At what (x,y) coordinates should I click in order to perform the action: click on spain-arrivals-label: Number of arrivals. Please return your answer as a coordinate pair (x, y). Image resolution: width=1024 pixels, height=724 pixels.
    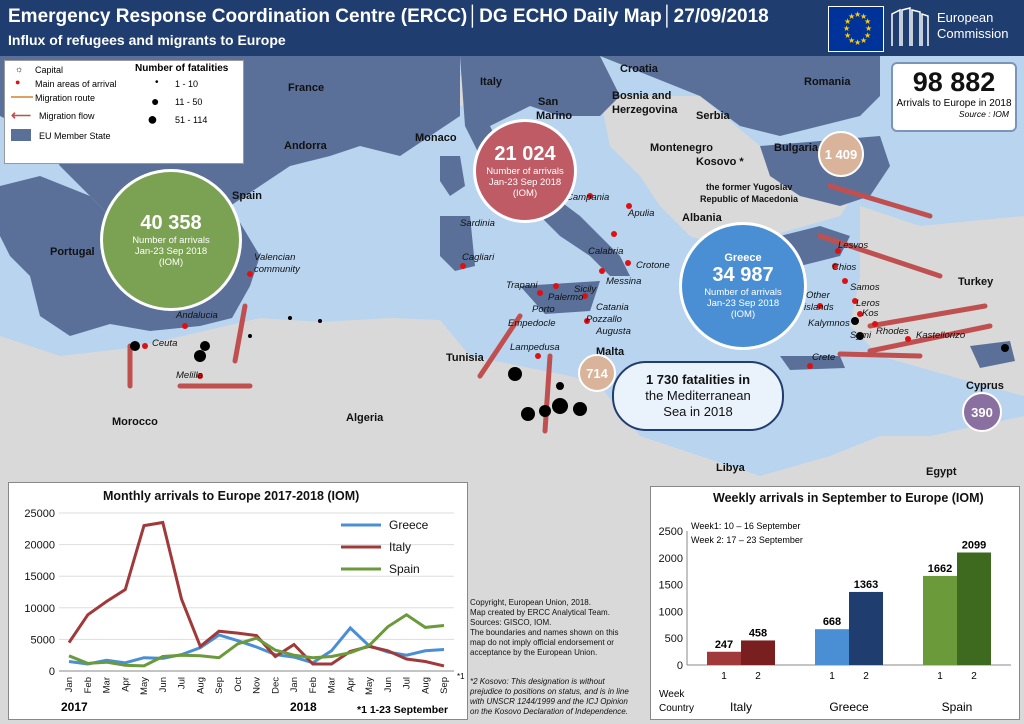
    Looking at the image, I should click on (171, 240).